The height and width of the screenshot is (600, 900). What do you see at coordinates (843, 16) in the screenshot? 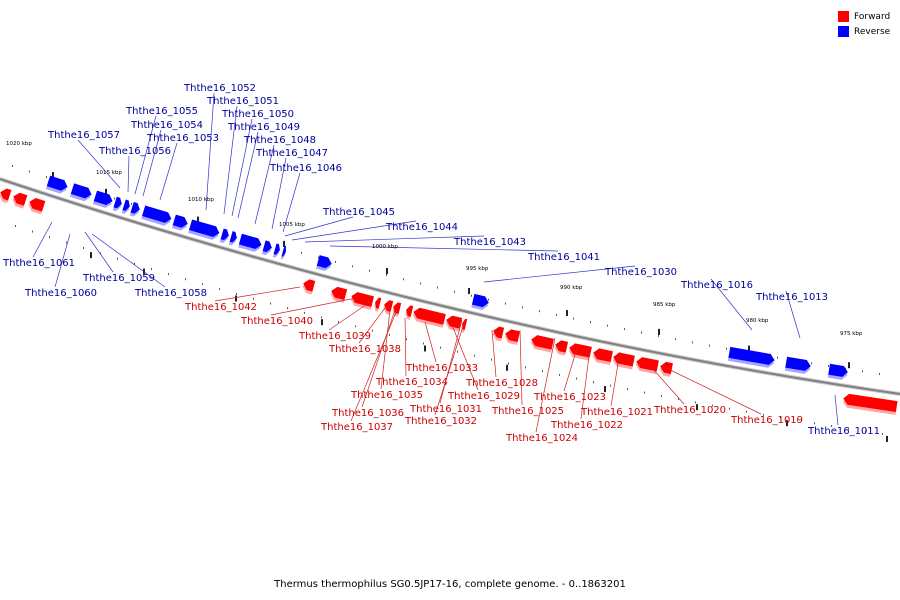
I see `forward-swatch` at bounding box center [843, 16].